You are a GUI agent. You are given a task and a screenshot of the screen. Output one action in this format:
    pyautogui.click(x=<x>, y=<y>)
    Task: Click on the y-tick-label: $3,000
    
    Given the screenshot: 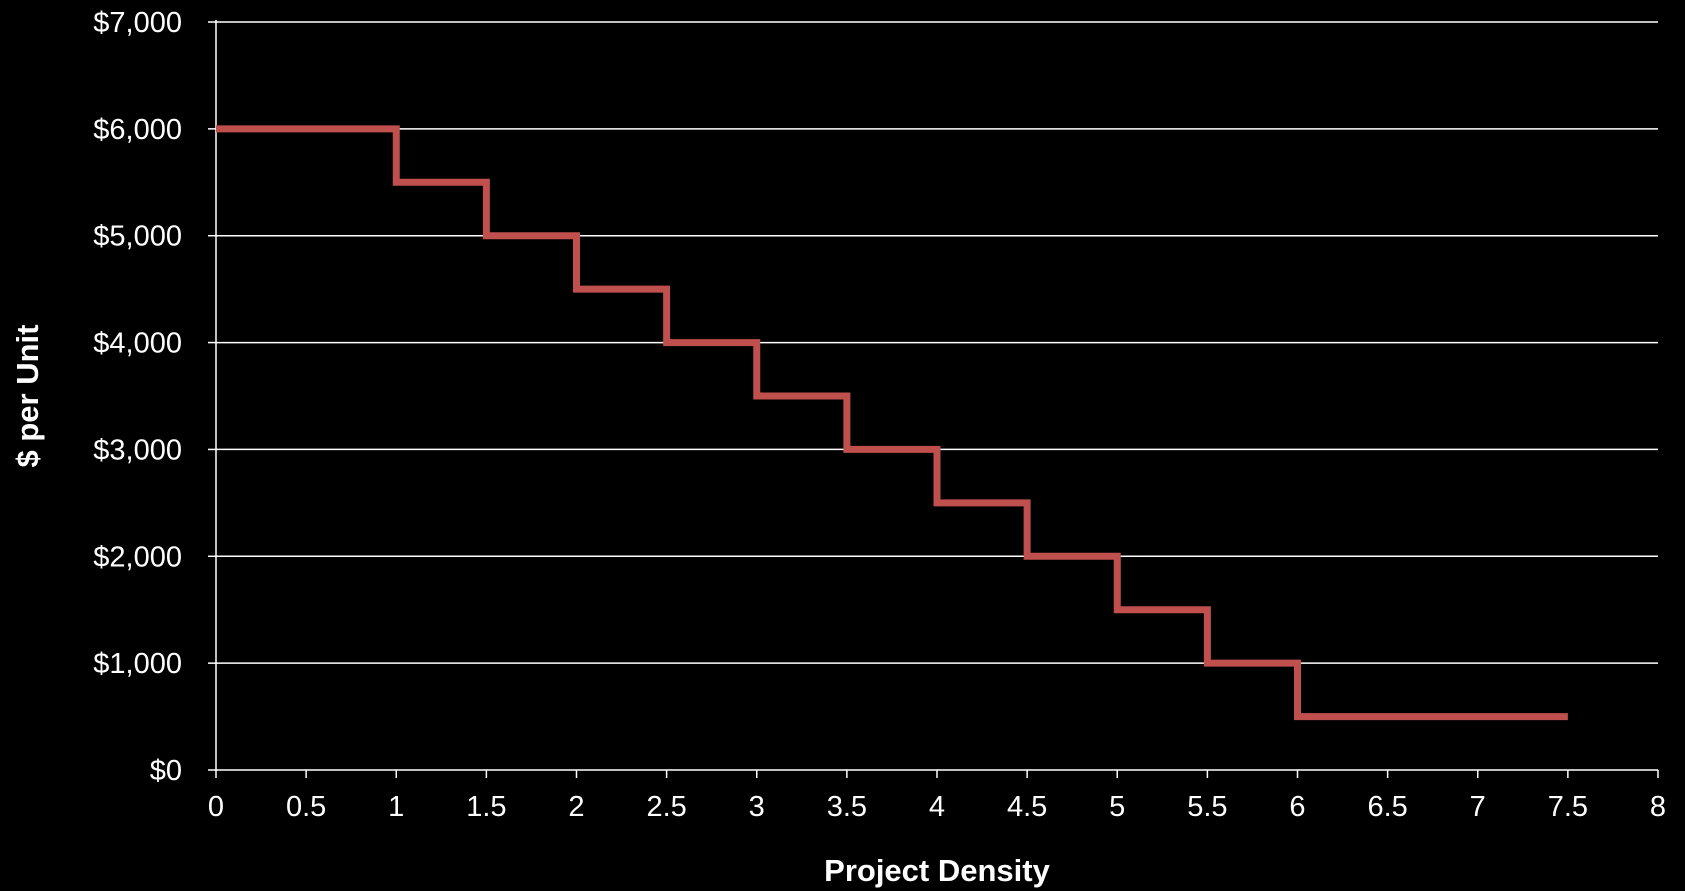 What is the action you would take?
    pyautogui.click(x=137, y=450)
    